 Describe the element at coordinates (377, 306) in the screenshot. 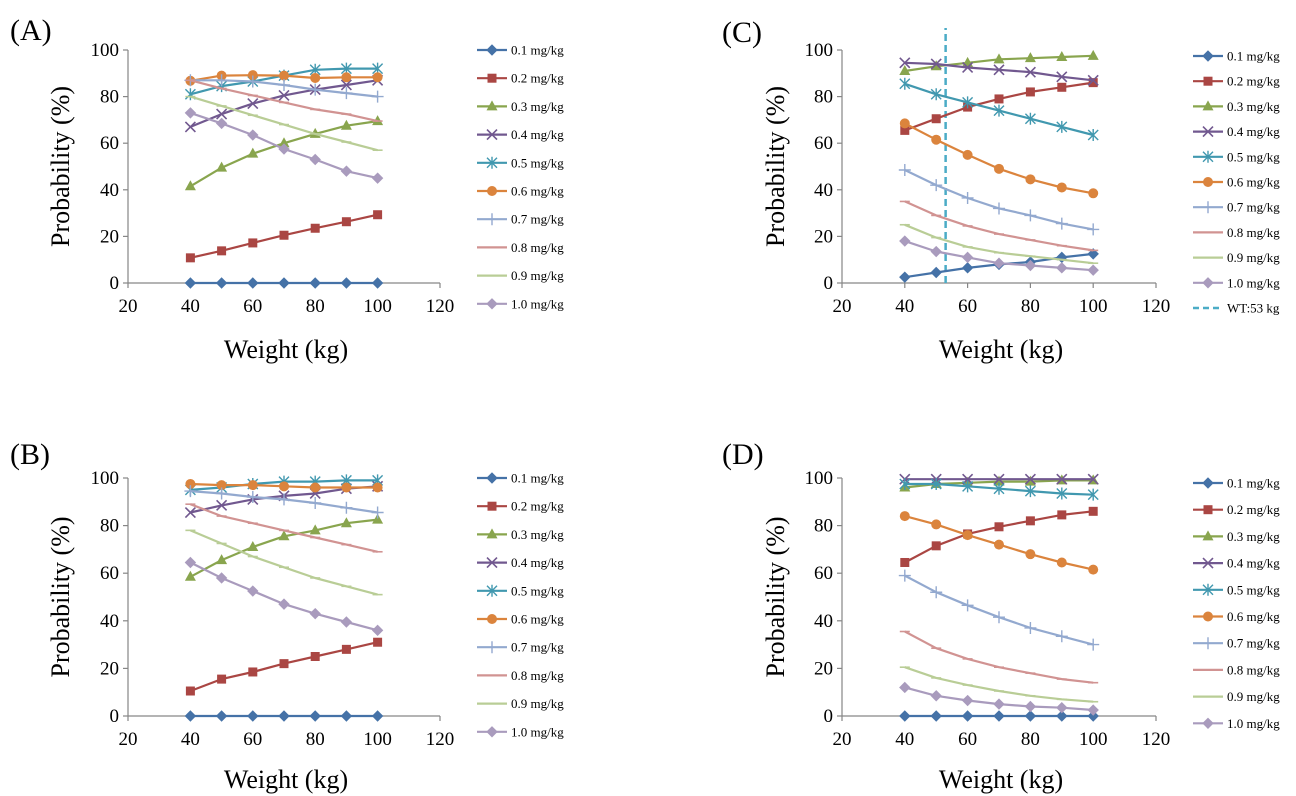

I see `x-tick-label: 100` at that location.